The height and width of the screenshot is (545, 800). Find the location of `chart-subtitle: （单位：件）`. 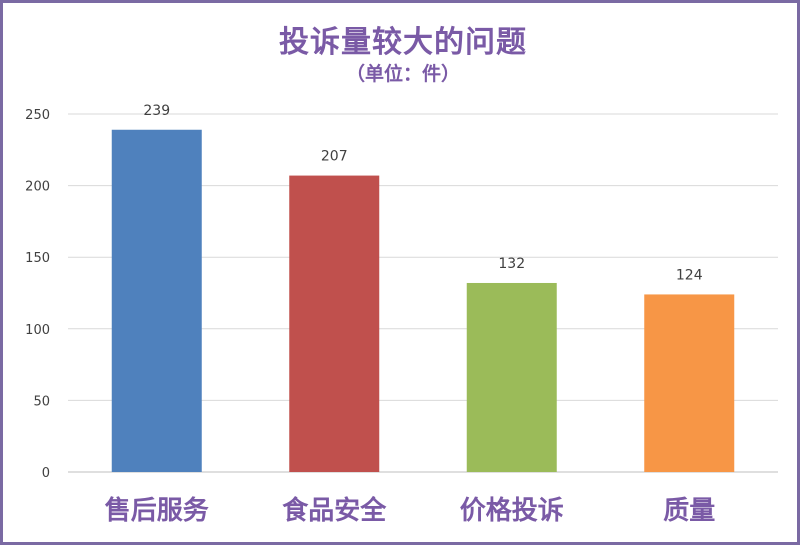

chart-subtitle: （单位：件） is located at coordinates (402, 74).